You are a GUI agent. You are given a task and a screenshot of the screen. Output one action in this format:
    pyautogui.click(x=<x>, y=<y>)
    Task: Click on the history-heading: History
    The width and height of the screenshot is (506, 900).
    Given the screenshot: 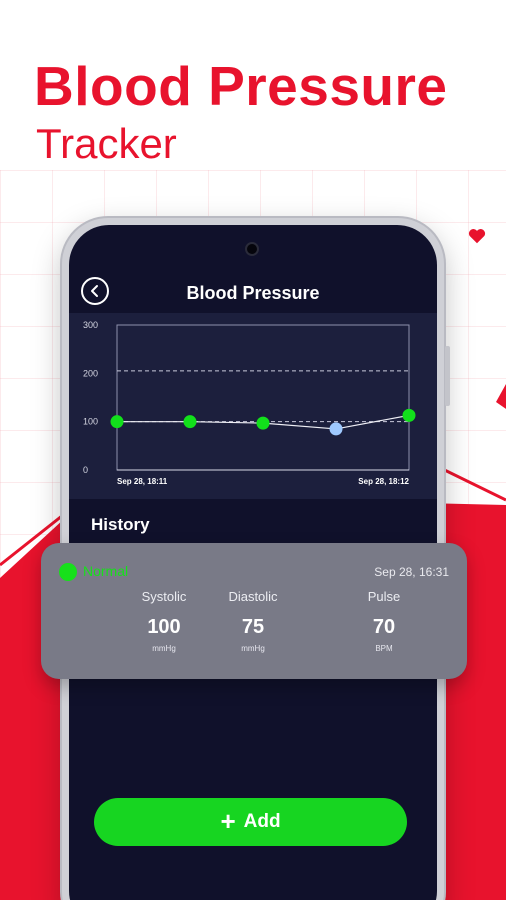 What is the action you would take?
    pyautogui.click(x=120, y=524)
    